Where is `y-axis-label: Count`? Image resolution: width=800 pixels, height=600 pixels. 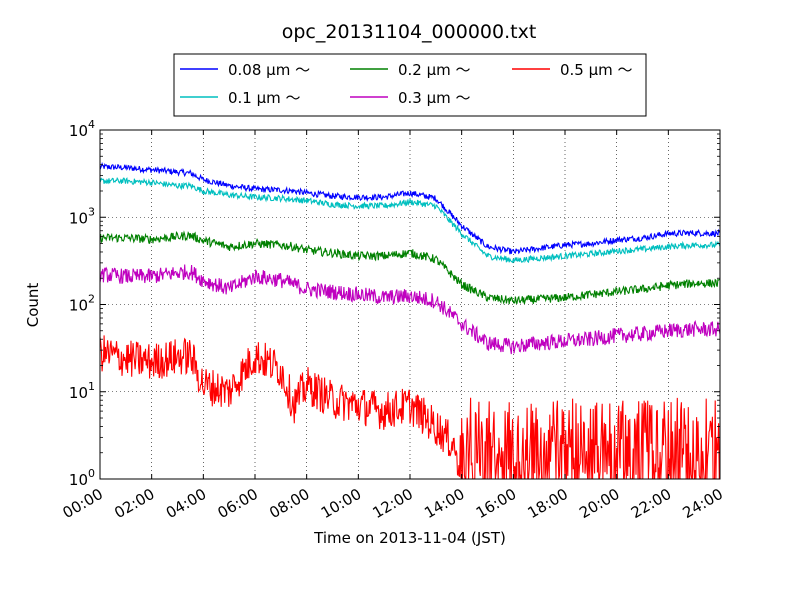
y-axis-label: Count is located at coordinates (33, 305).